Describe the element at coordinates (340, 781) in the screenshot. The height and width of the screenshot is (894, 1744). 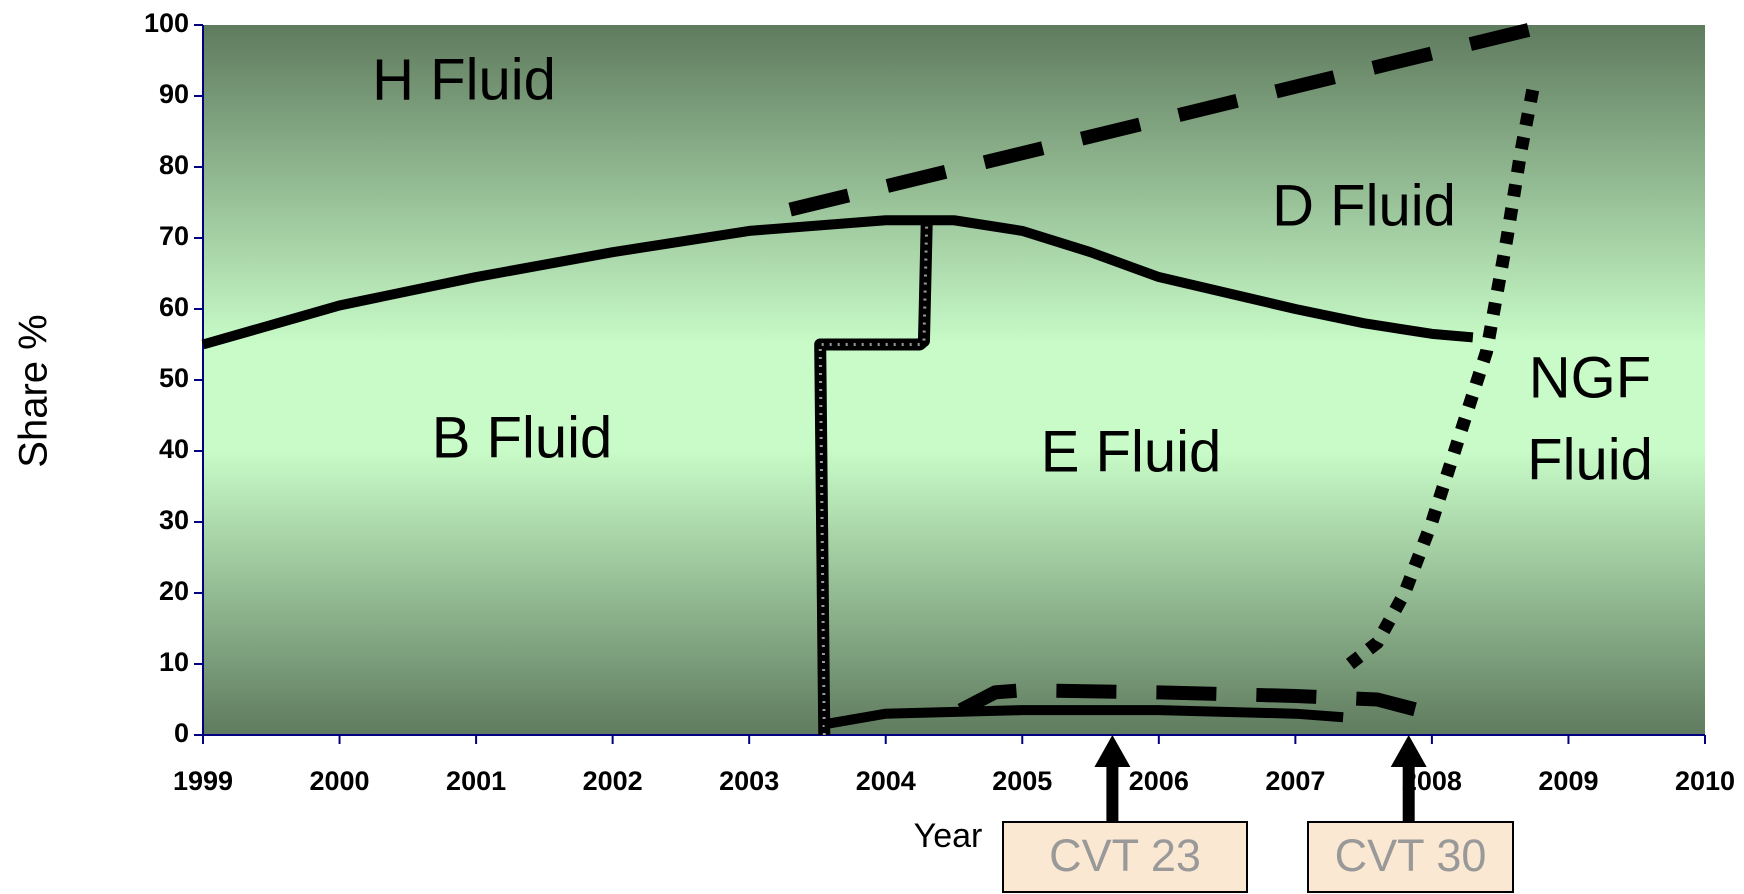
I see `x-tick-label: 2000` at that location.